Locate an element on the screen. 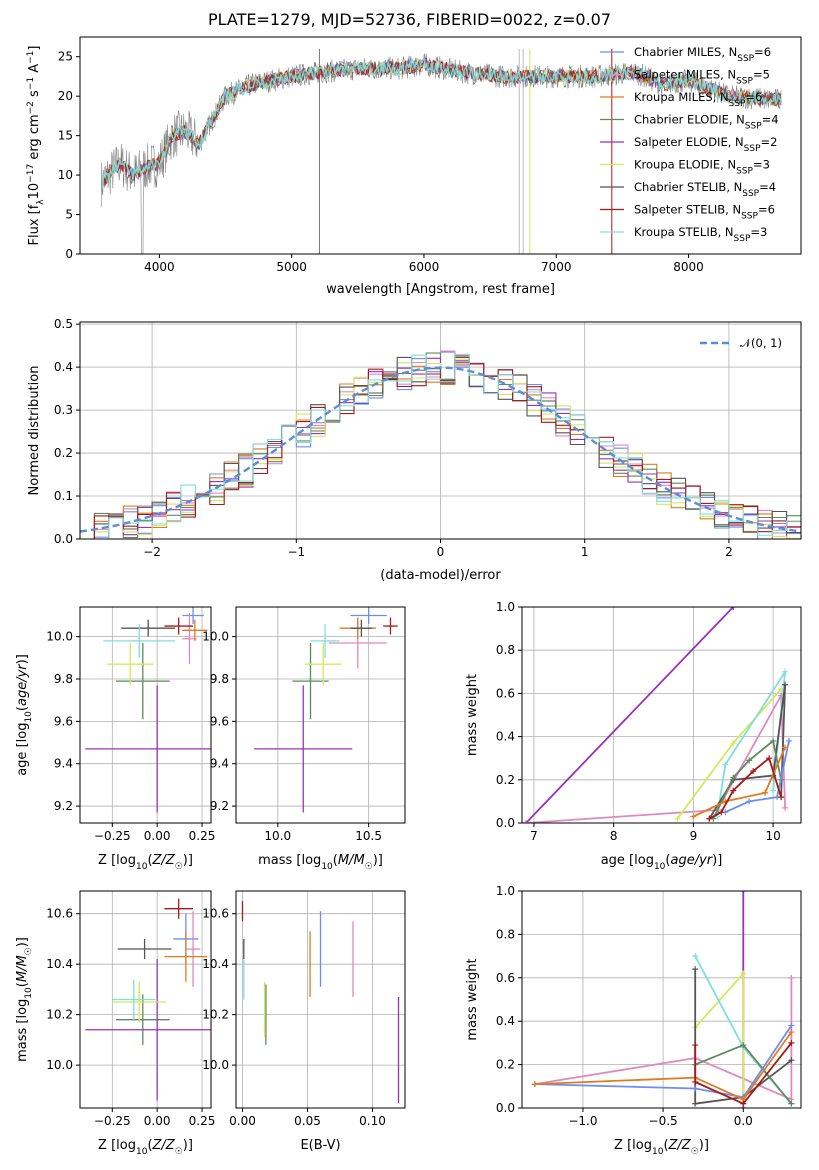  y-tick-label: 25 is located at coordinates (65, 57).